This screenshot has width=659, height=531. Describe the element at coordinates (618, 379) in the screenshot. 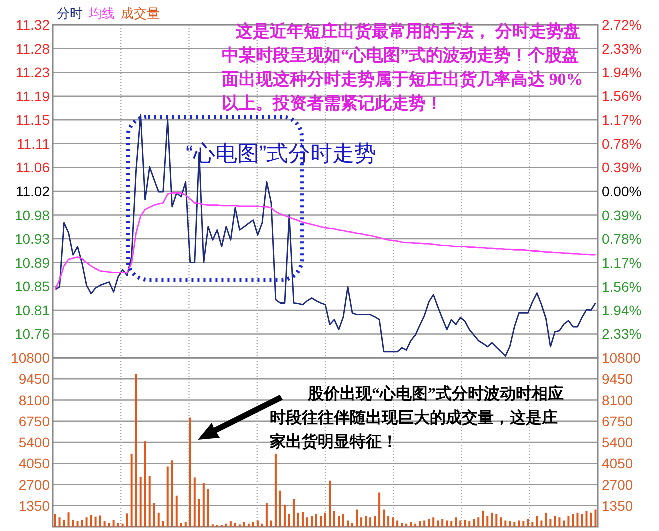

I see `y2-tick-label: 9450` at that location.